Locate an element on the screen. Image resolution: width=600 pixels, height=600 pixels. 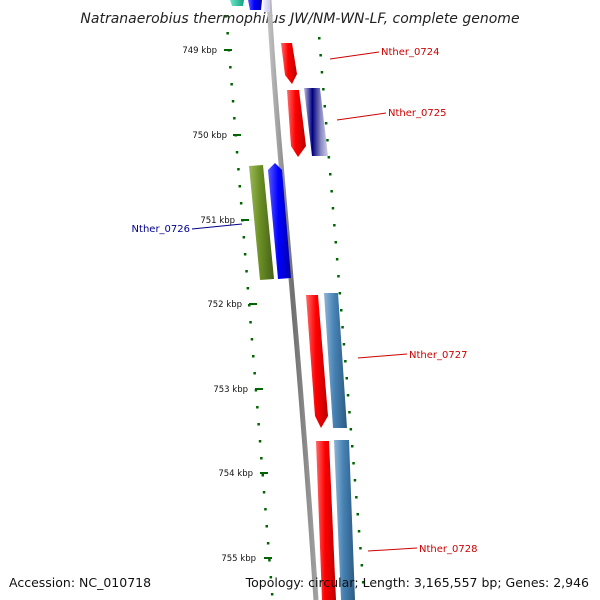
ruler-label: 752 kbp is located at coordinates (224, 305).